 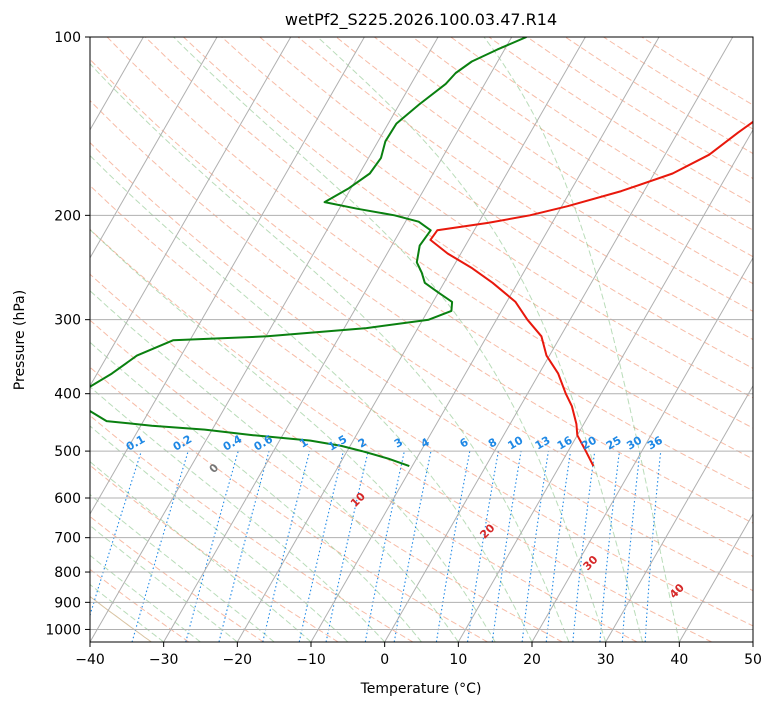 What do you see at coordinates (565, 442) in the screenshot?
I see `mixing-ratio-label: 16` at bounding box center [565, 442].